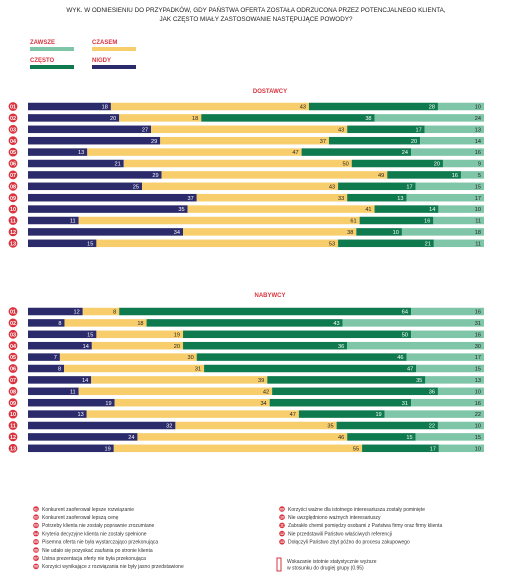  What do you see at coordinates (478, 415) in the screenshot?
I see `bar-value-label: 22` at bounding box center [478, 415].